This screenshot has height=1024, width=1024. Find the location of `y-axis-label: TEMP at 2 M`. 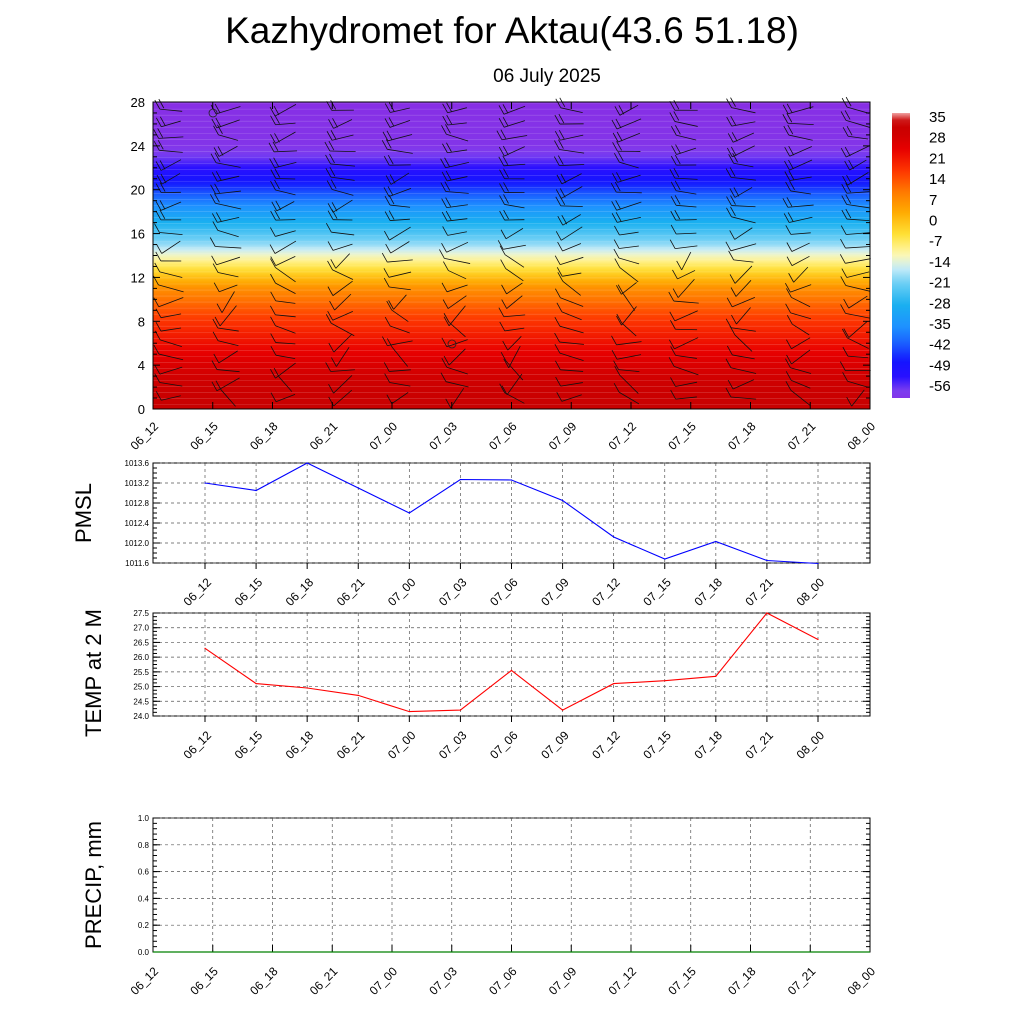

y-axis-label: TEMP at 2 M is located at coordinates (93, 673).